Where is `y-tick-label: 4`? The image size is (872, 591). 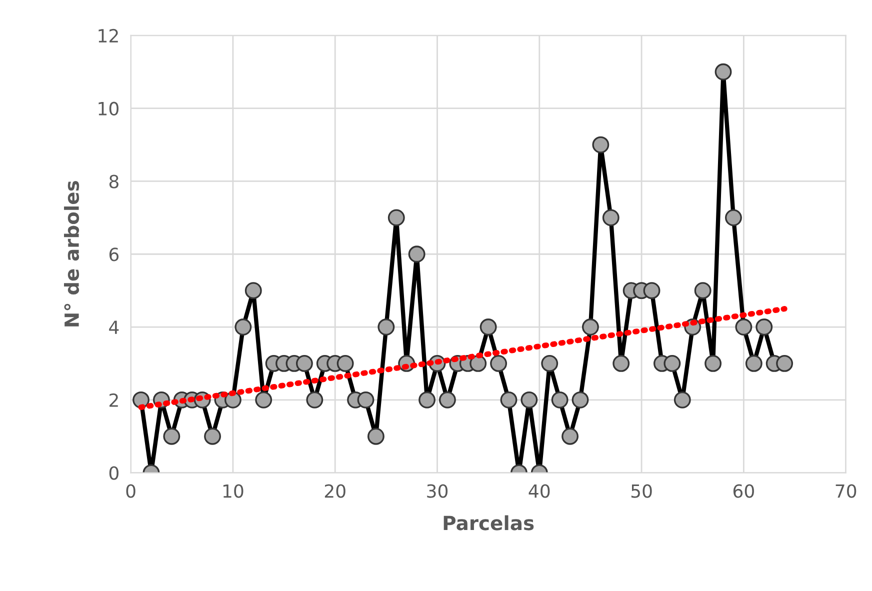 y-tick-label: 4 is located at coordinates (114, 327).